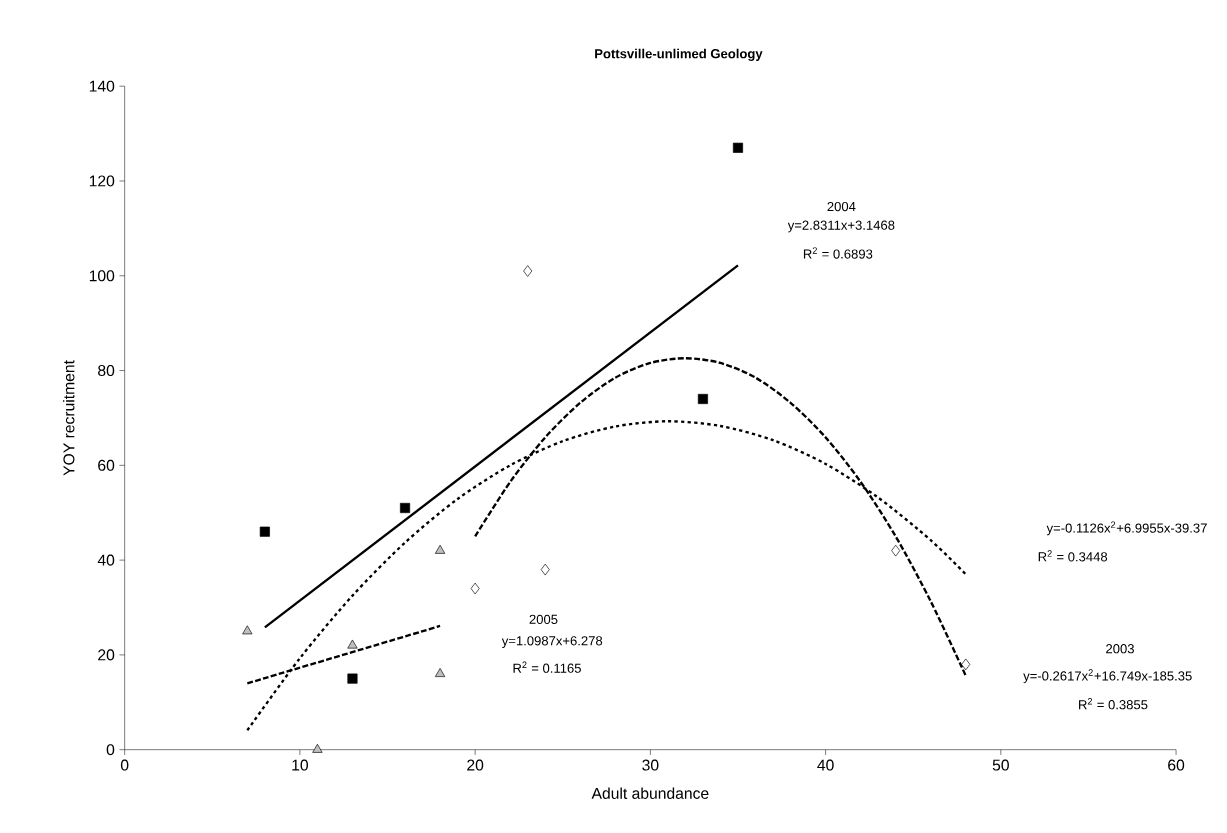 The image size is (1227, 833). I want to click on annotation: y=2.8311x+3.1468, so click(841, 226).